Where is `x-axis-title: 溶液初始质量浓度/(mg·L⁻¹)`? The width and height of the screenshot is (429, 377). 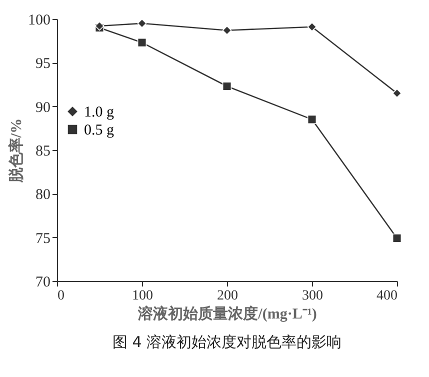
x-axis-title: 溶液初始质量浓度/(mg·L⁻¹) is located at coordinates (227, 313).